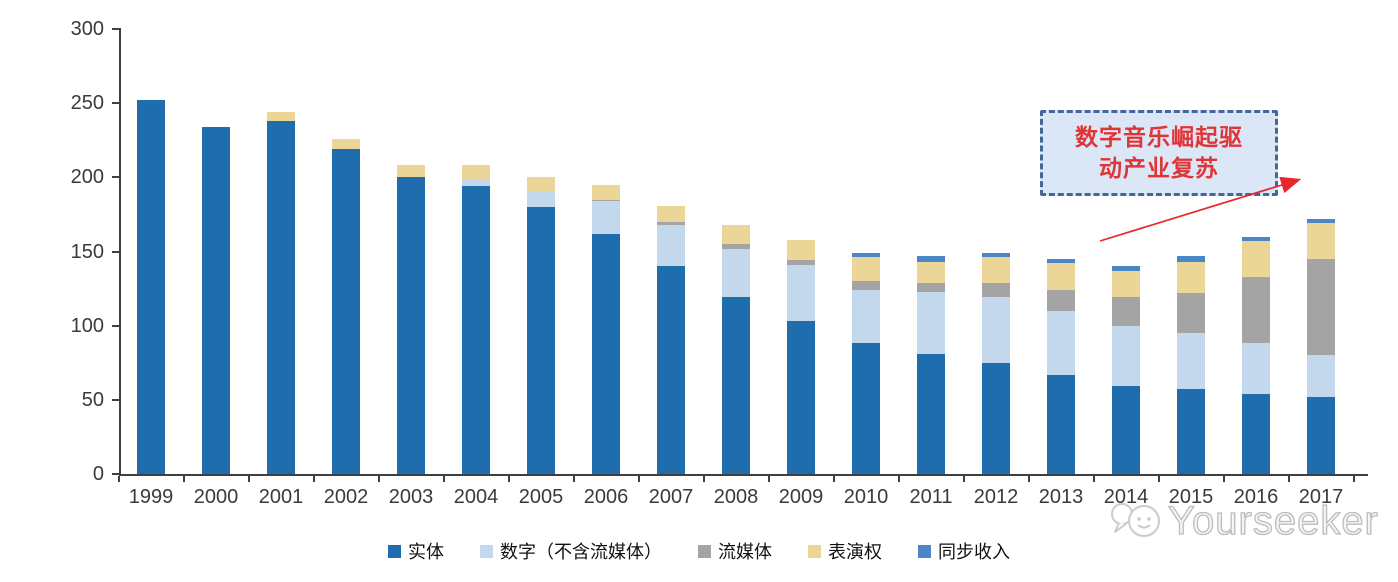  Describe the element at coordinates (996, 497) in the screenshot. I see `x-tick-label: 2012` at that location.